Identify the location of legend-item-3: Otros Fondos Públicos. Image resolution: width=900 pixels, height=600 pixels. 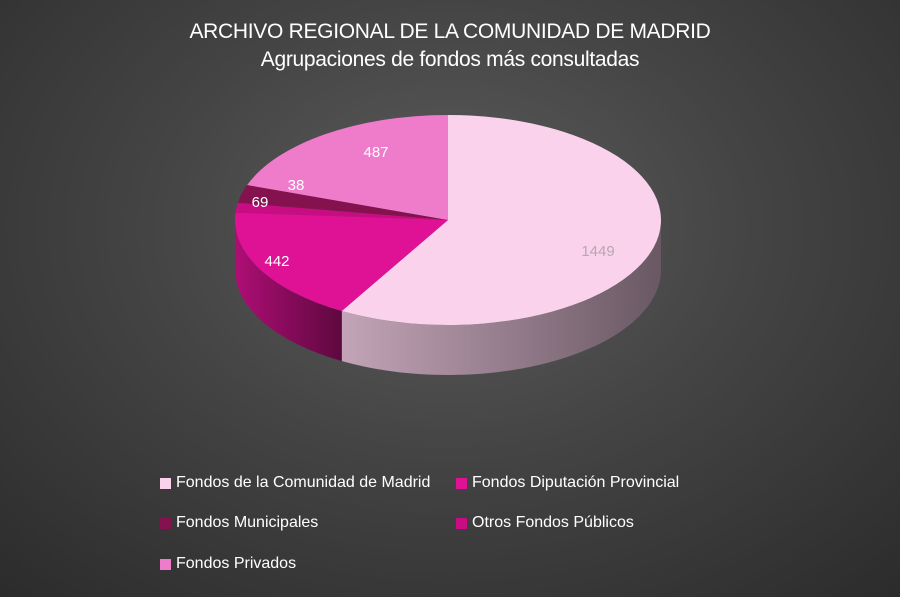
(545, 523).